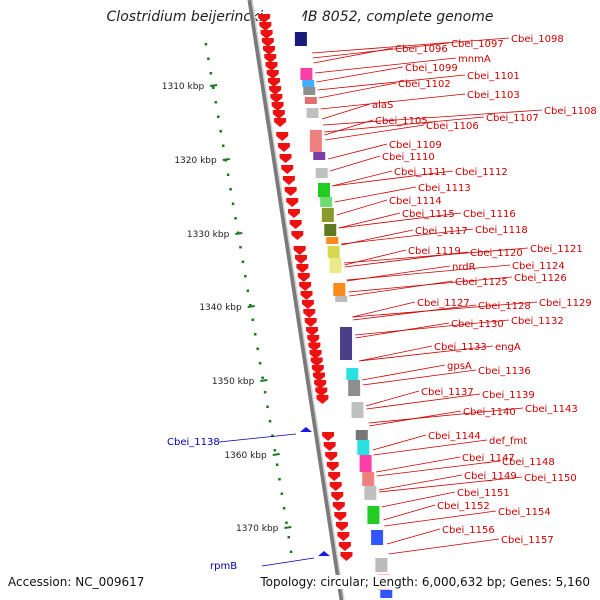 The image size is (600, 600). Describe the element at coordinates (512, 118) in the screenshot. I see `gene-label: Cbei_1107` at that location.